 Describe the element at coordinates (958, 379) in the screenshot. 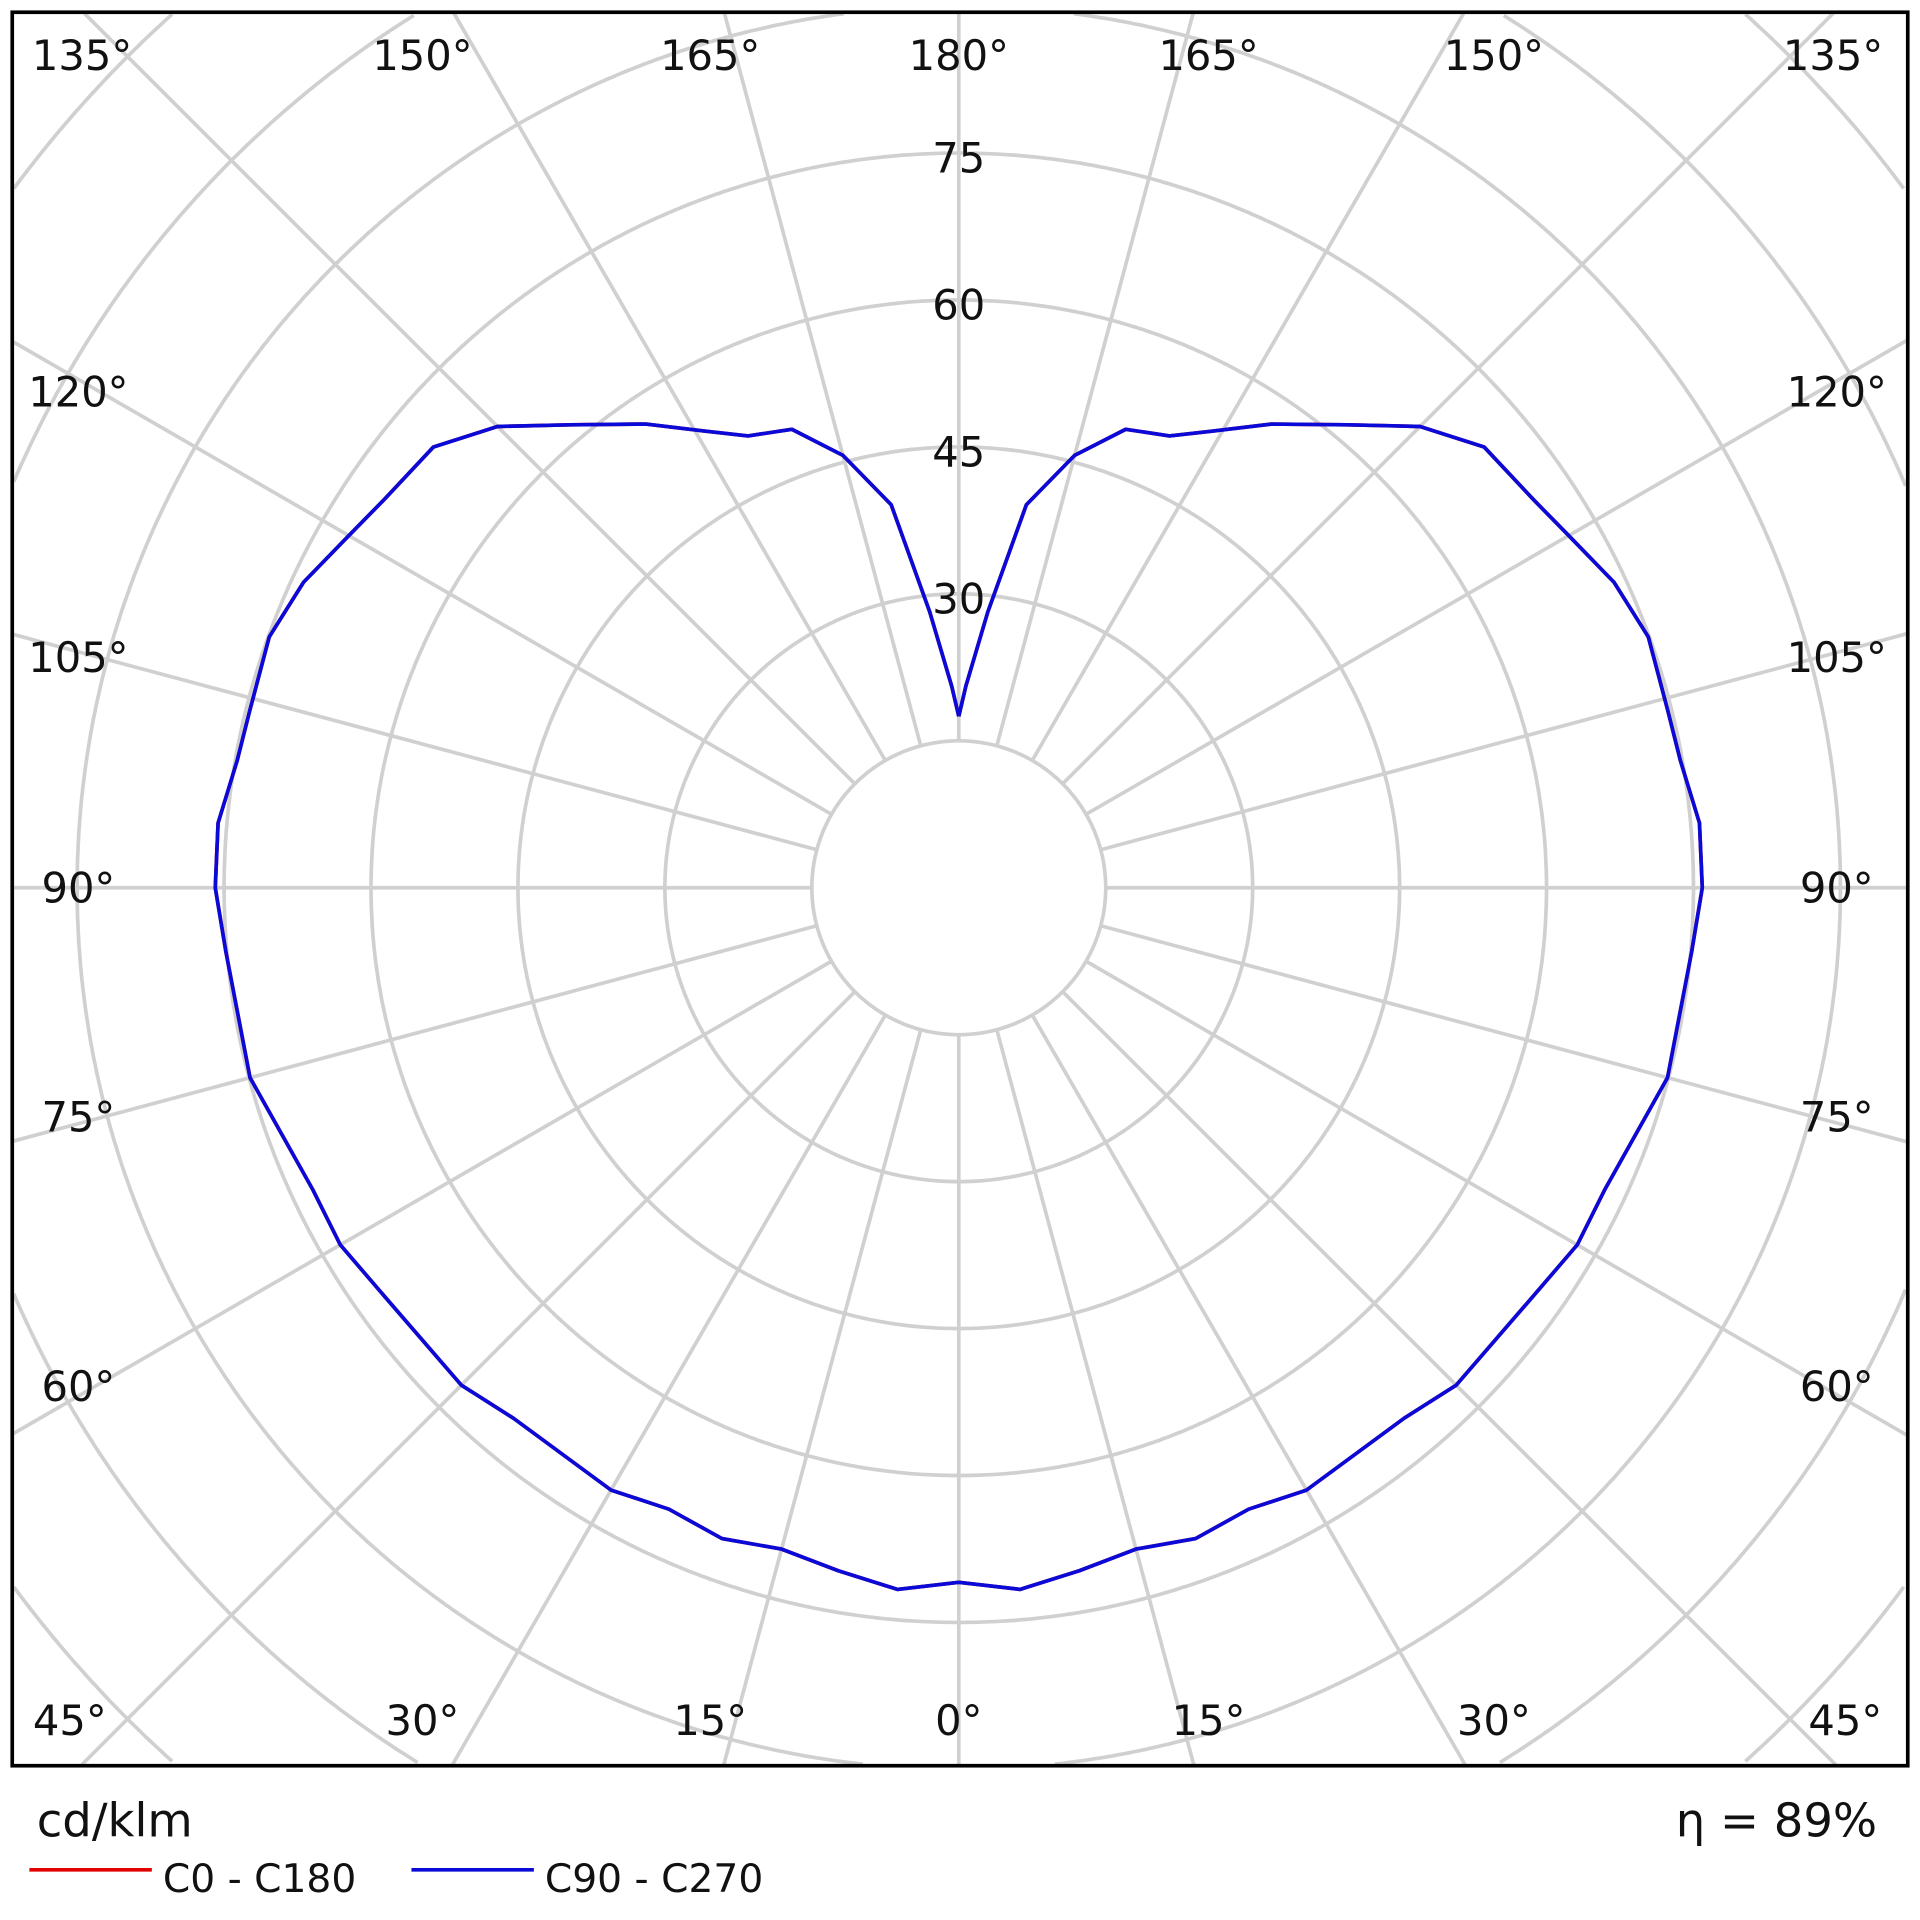

I see `radial-tick-labels: 30 45 60 75` at that location.